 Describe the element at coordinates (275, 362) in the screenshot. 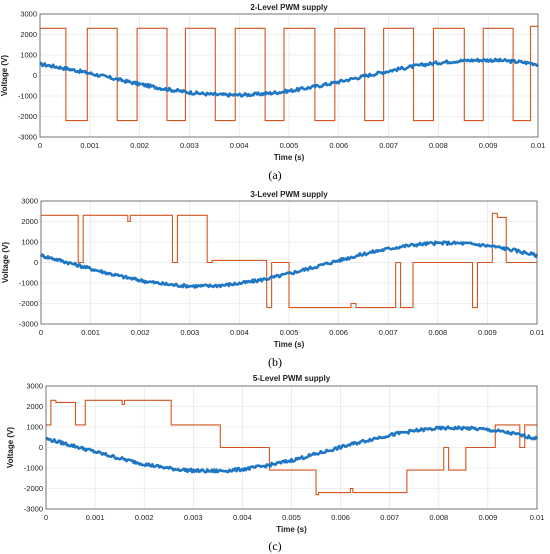

I see `panel-caption: (b)` at that location.